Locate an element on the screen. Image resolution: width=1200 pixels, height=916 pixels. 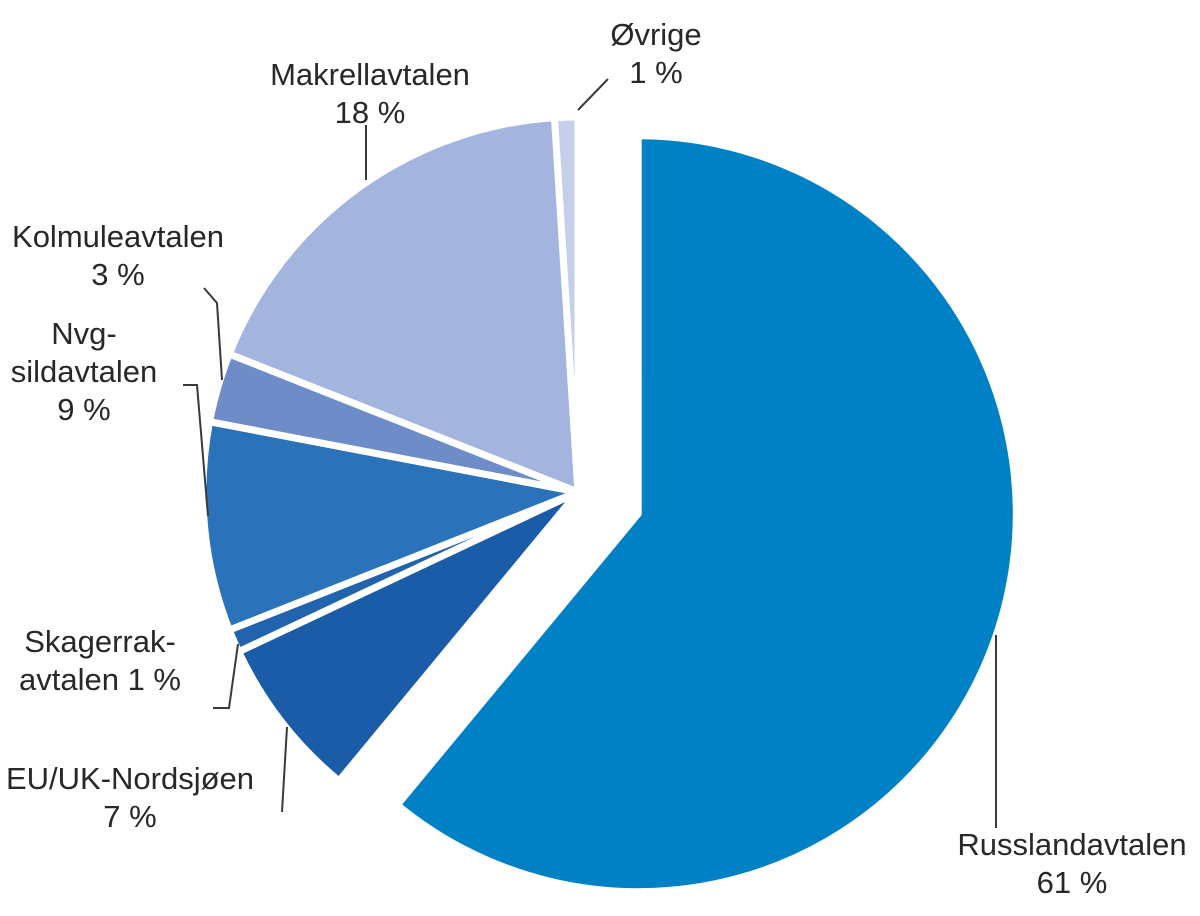
slice-label-makrell-value: 18 % is located at coordinates (370, 112).